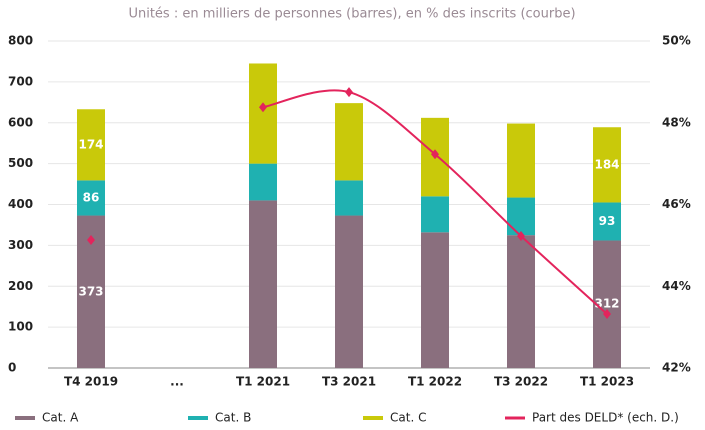 The image size is (705, 430). I want to click on x-tick-label: T1 2021, so click(263, 382).